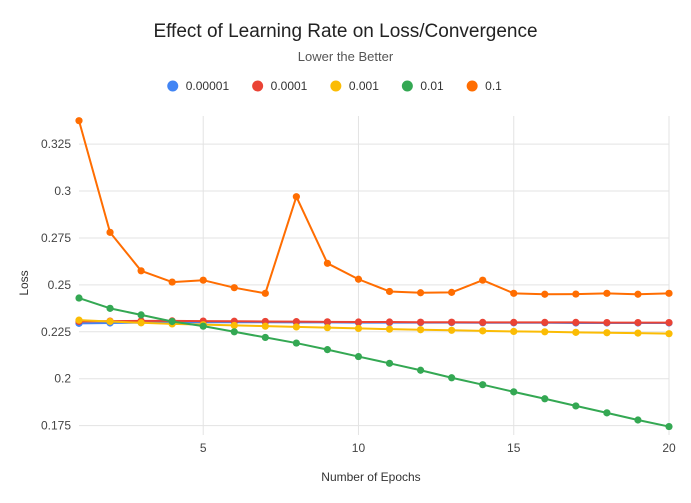 The width and height of the screenshot is (691, 503). Describe the element at coordinates (354, 86) in the screenshot. I see `legend-item: 0.001` at that location.